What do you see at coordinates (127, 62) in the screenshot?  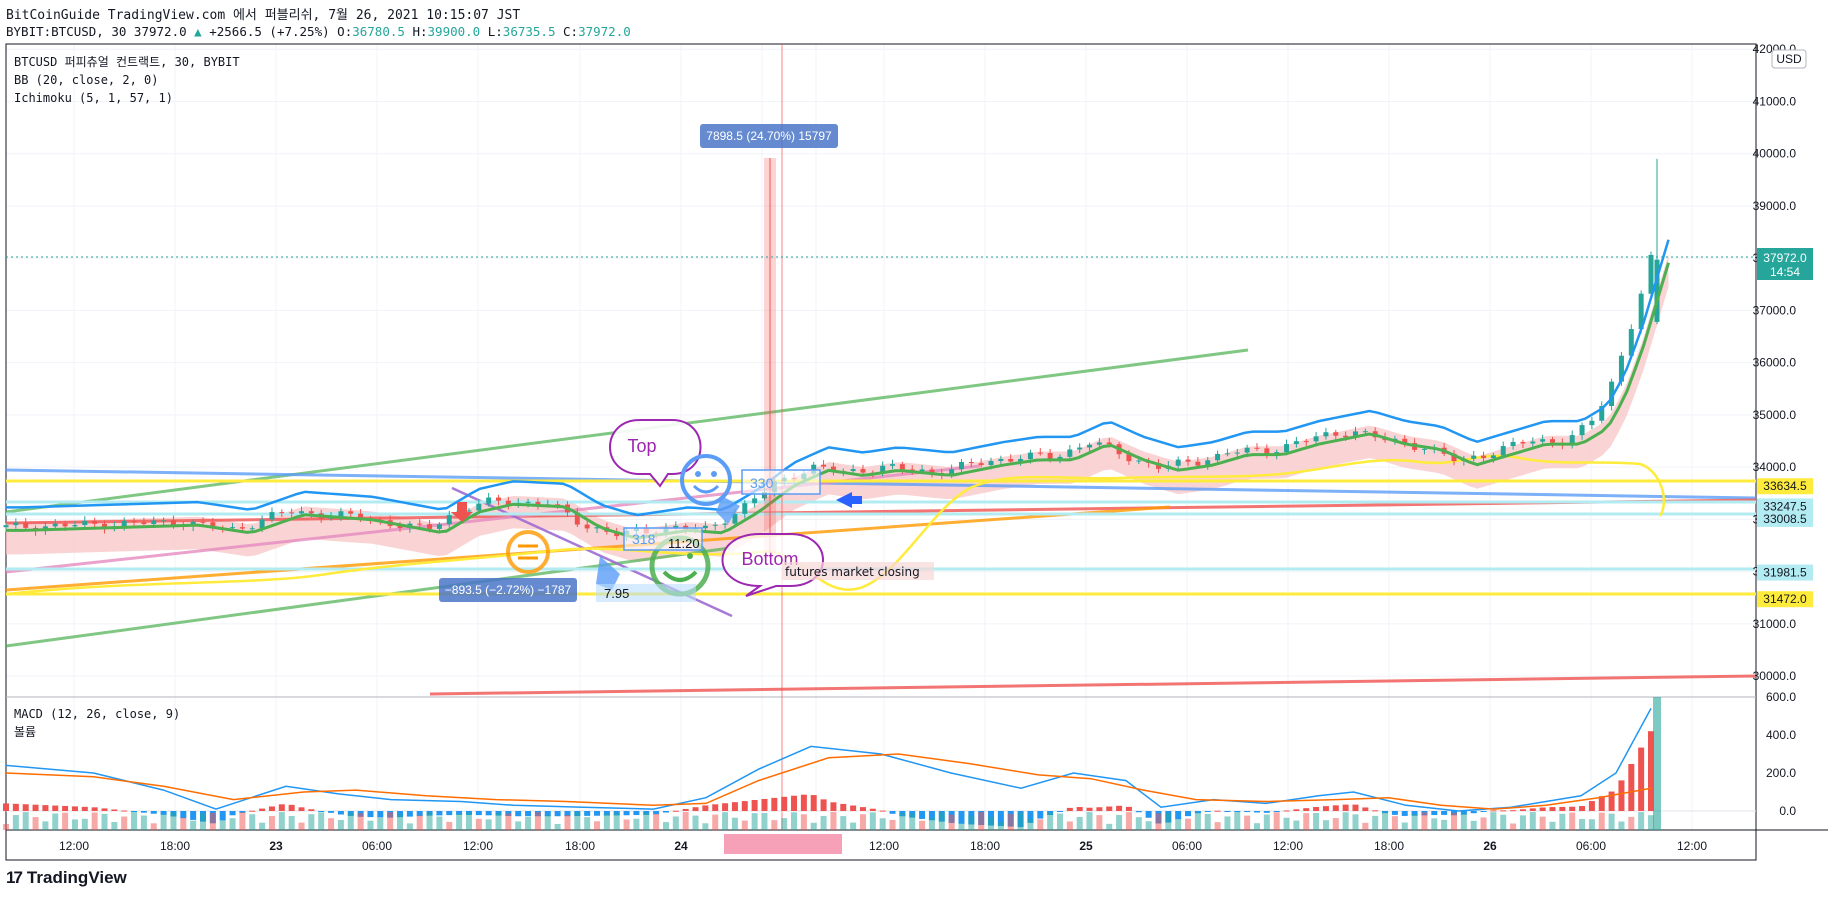 I see `legend-title: BTCUSD 퍼피츄얼 컨트랙트, 30, BYBIT` at bounding box center [127, 62].